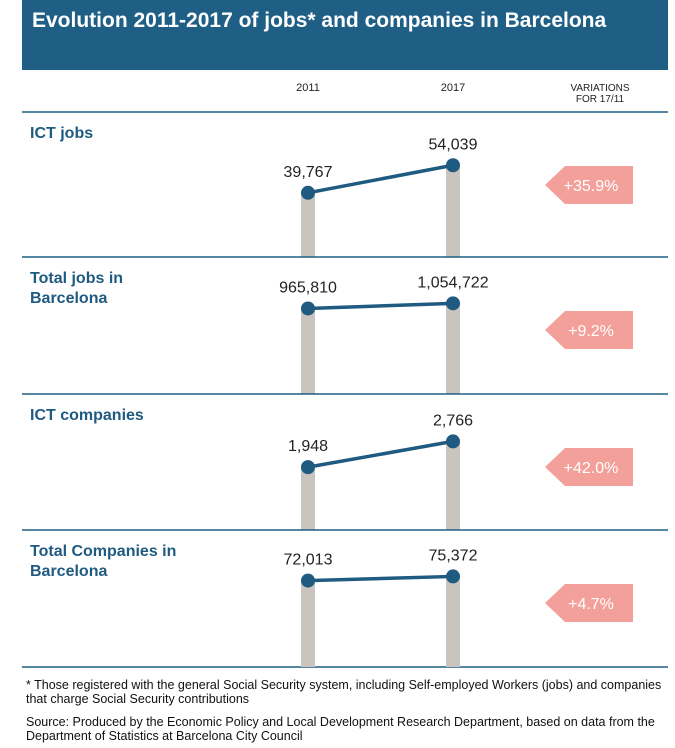  I want to click on variation-label: +42.0%, so click(591, 468).